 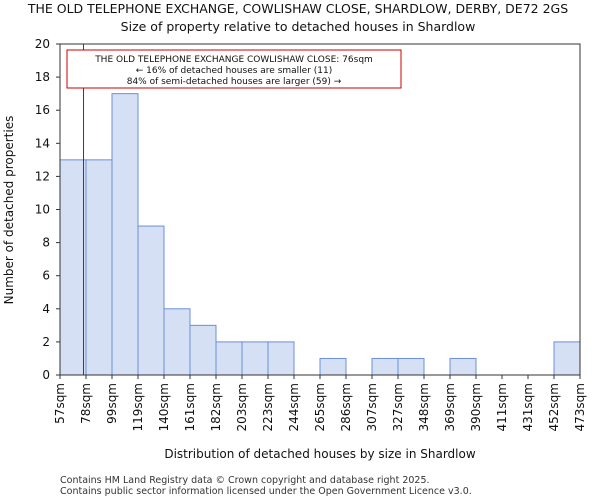 I want to click on x-tick-label: 265sqm, so click(x=320, y=407).